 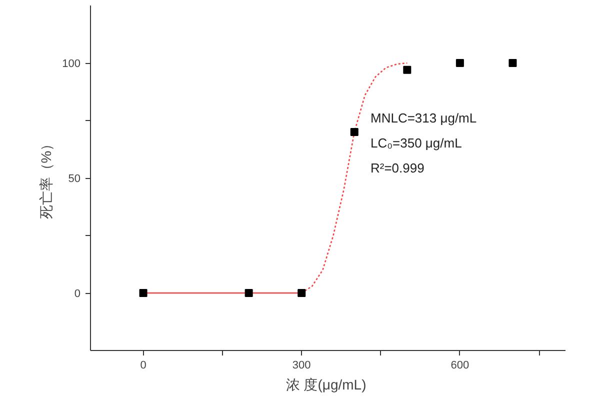 I want to click on y-tick-label: 100, so click(x=71, y=64).